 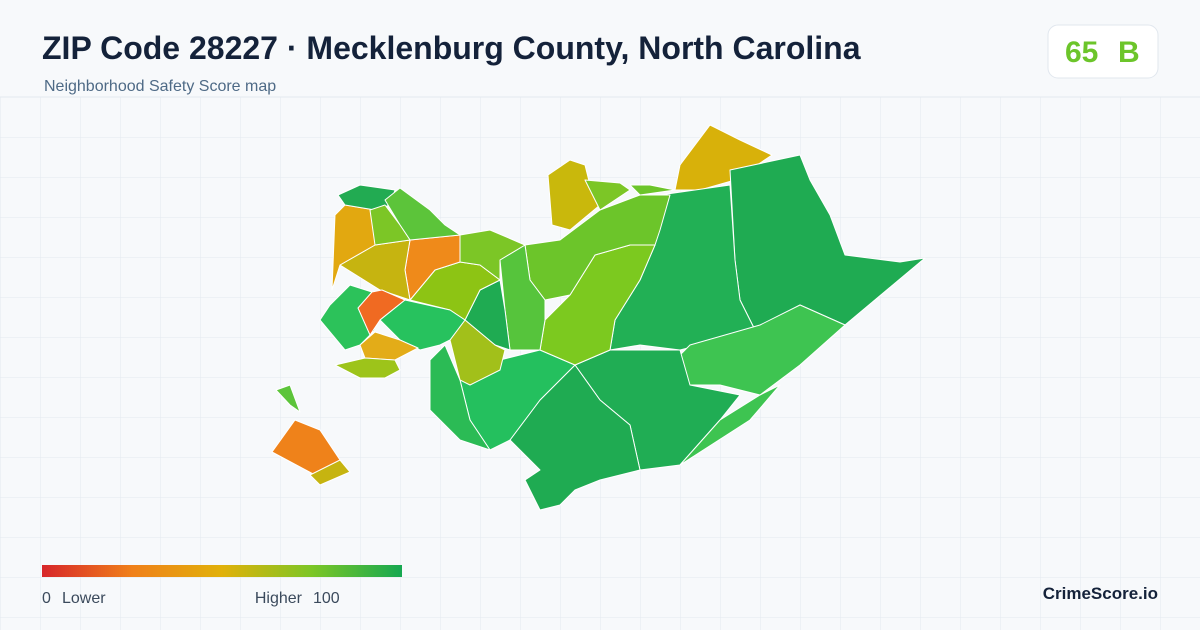 What do you see at coordinates (84, 598) in the screenshot?
I see `legend-min-label: Lower` at bounding box center [84, 598].